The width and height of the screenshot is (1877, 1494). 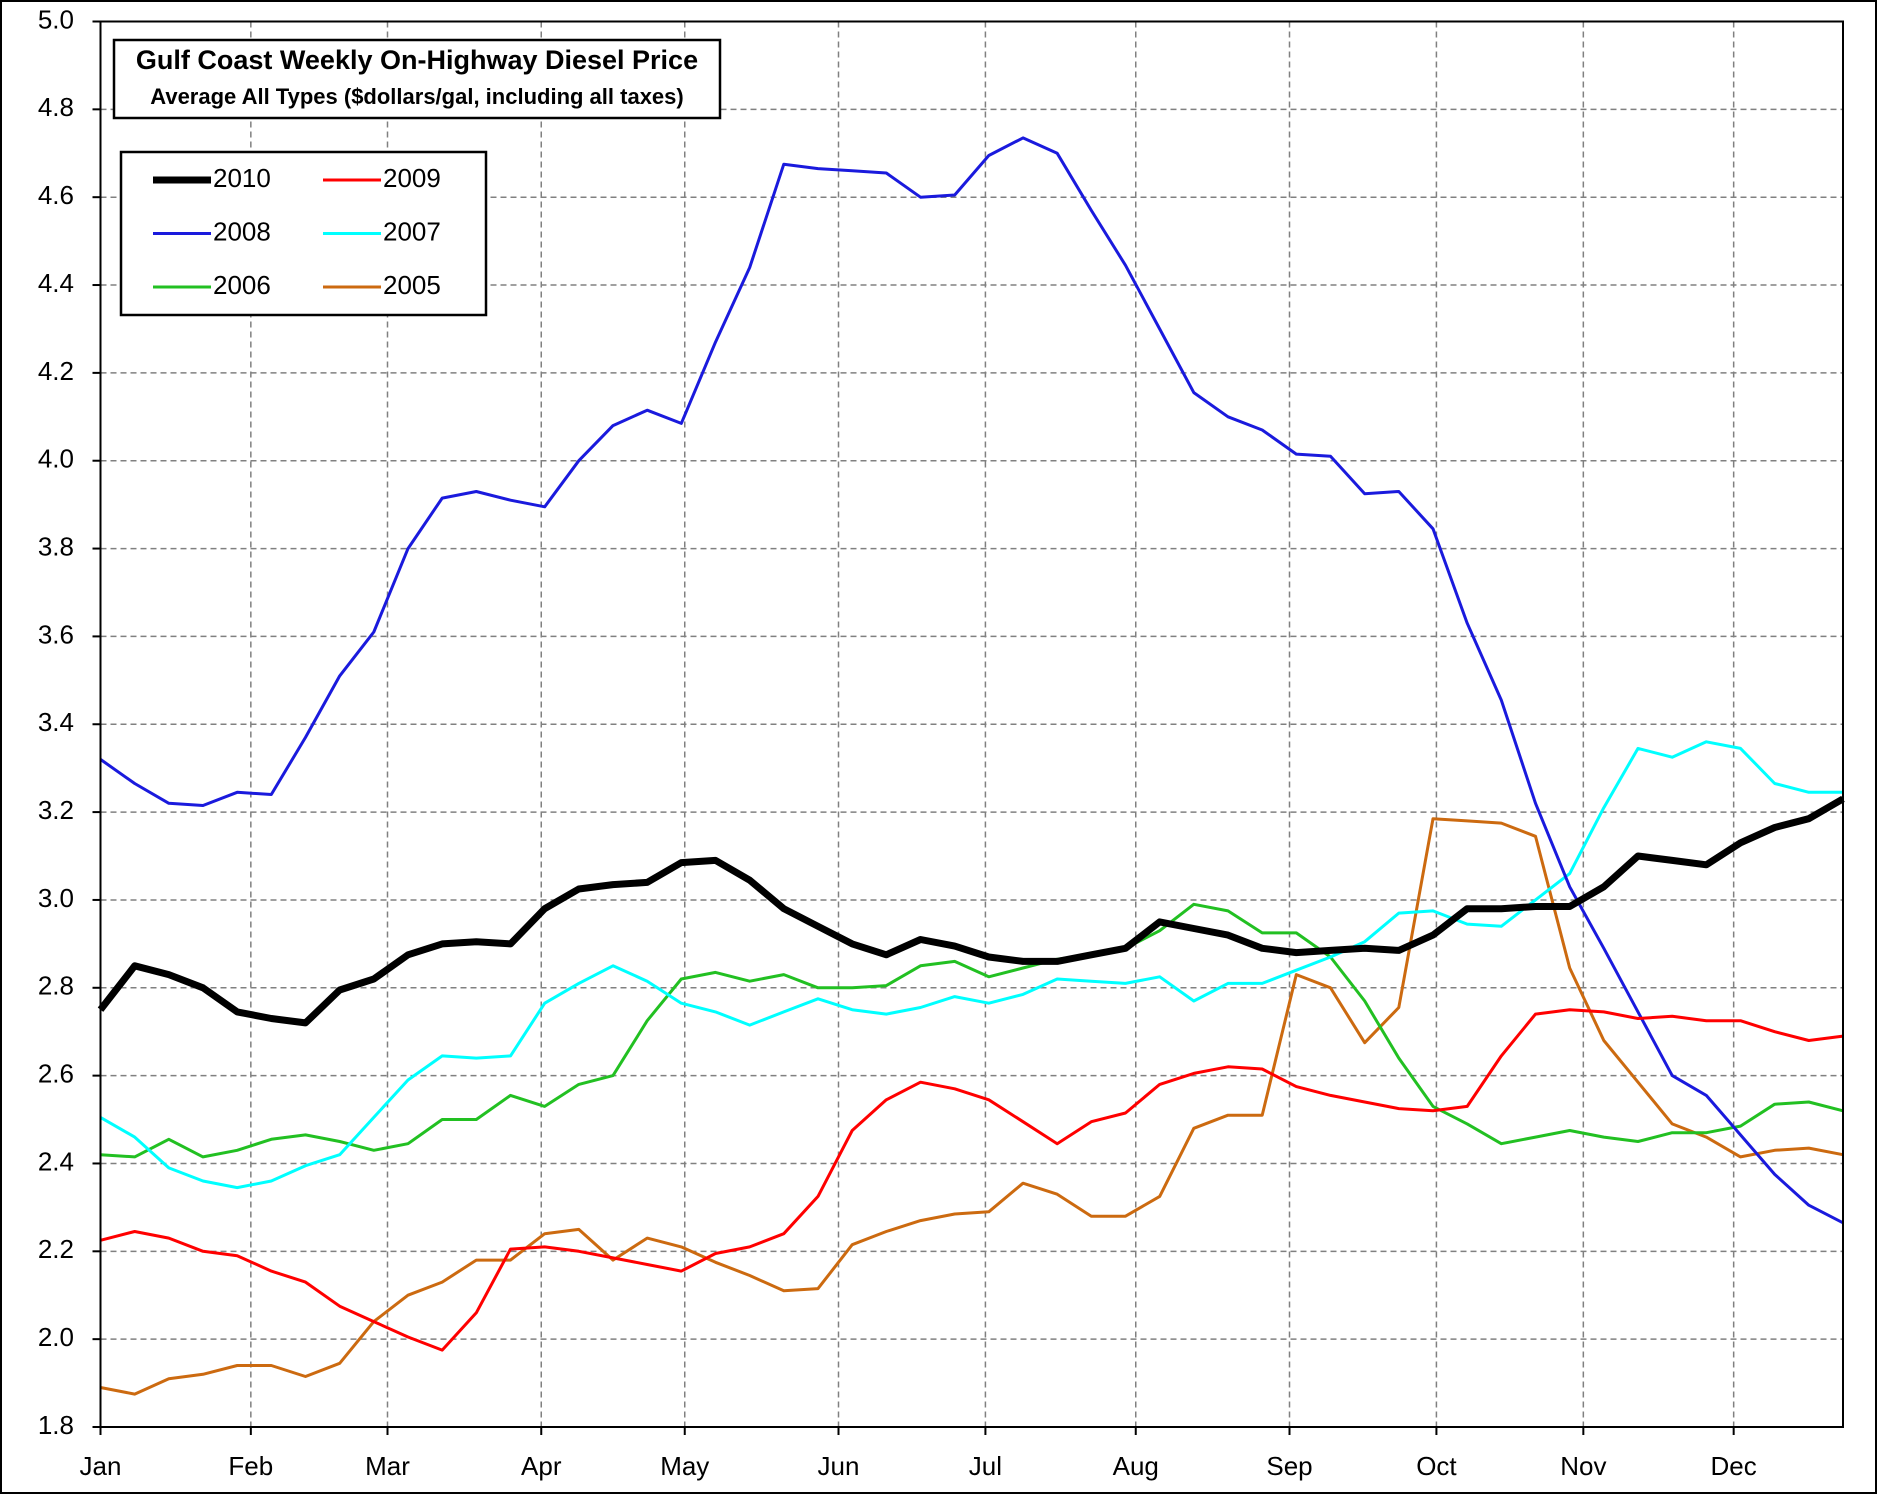 I want to click on y-tick-label: 2.0, so click(x=56, y=1337).